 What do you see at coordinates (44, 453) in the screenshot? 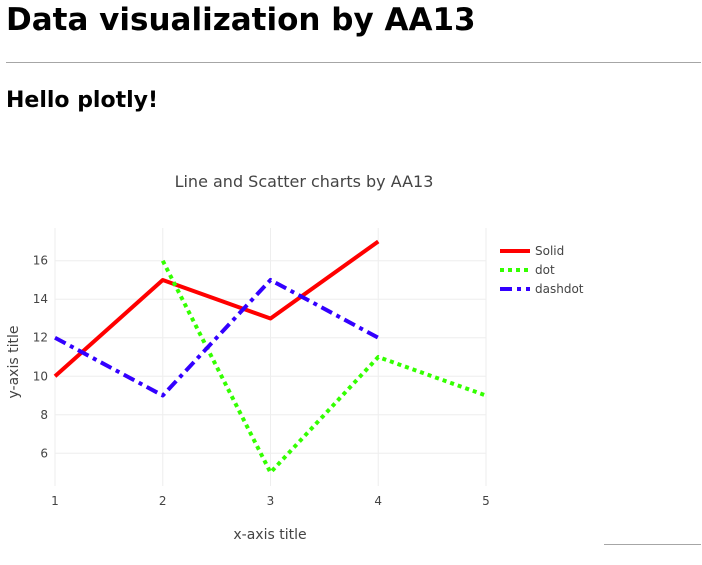
I see `y-tick-label: 6` at bounding box center [44, 453].